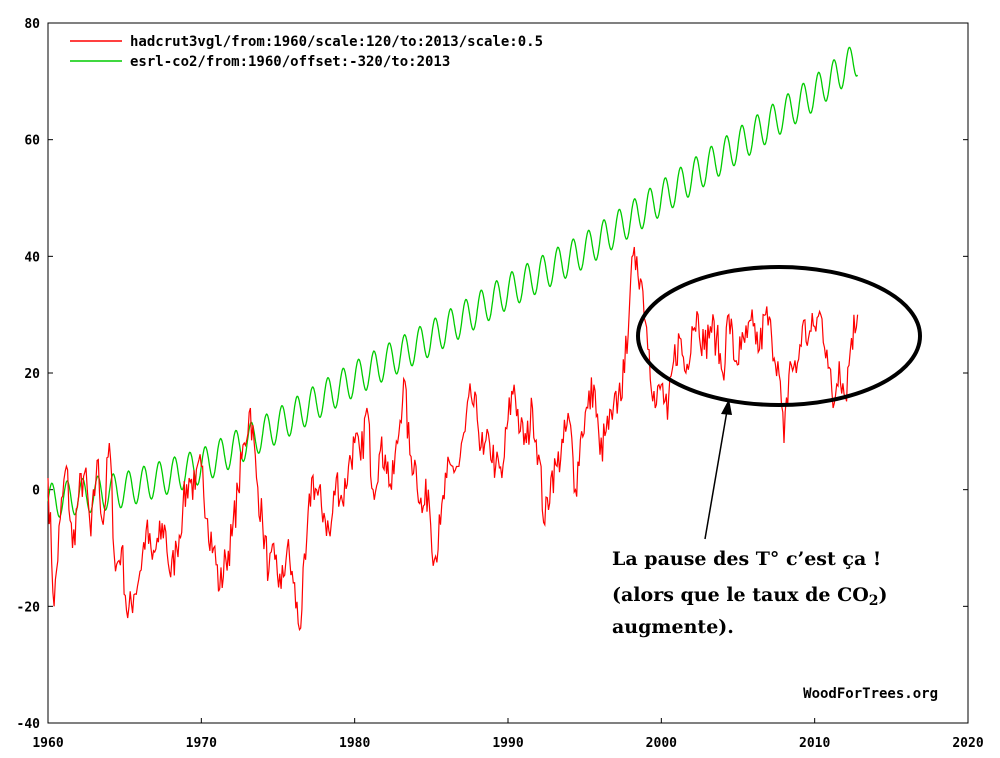 The image size is (1000, 758). Describe the element at coordinates (507, 743) in the screenshot. I see `x-tick-label: 1990` at that location.